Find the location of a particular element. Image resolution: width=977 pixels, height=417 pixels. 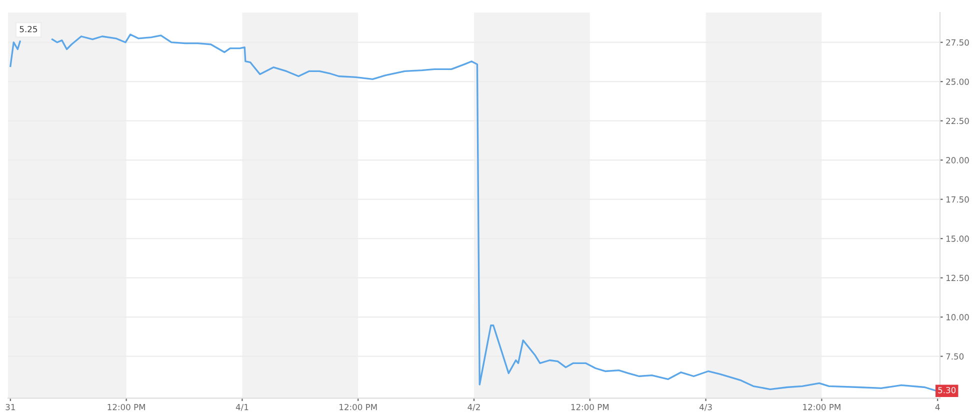

x-tick-label: 4 is located at coordinates (937, 407).